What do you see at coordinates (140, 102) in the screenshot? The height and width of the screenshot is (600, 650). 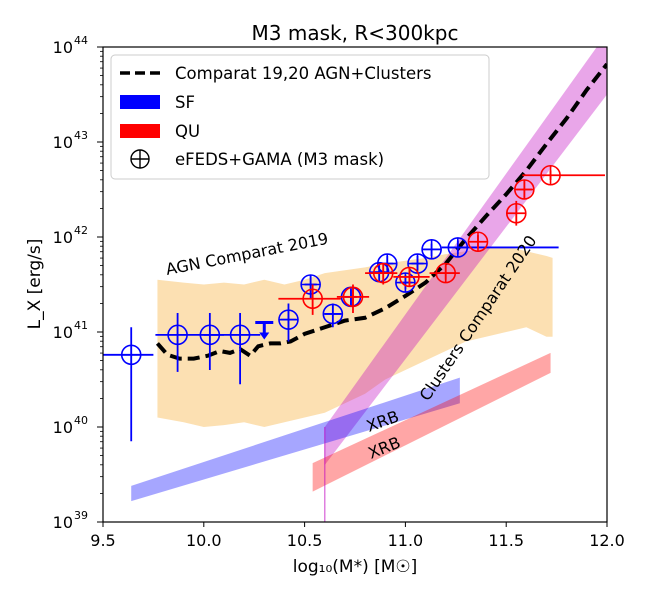 I see `legend-sf-patch-icon` at bounding box center [140, 102].